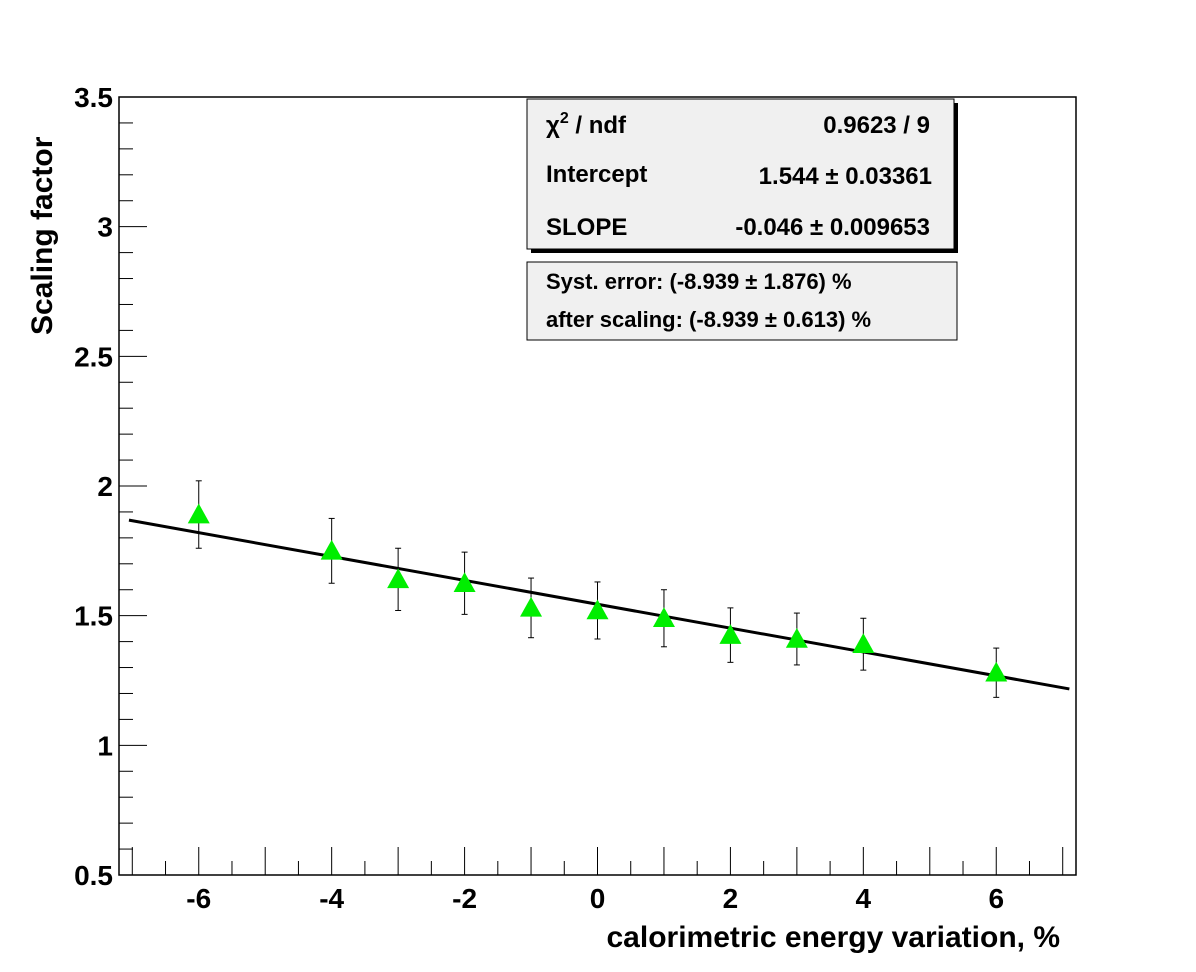 Image resolution: width=1196 pixels, height=972 pixels. Describe the element at coordinates (864, 898) in the screenshot. I see `x-tick-label: 4` at that location.